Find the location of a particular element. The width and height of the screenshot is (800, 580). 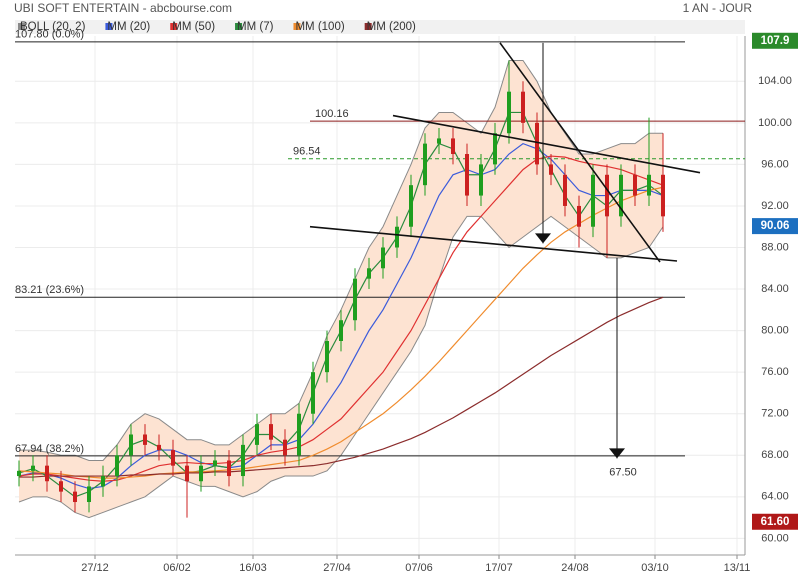

y-tick-label: 104.00 is located at coordinates (775, 81).